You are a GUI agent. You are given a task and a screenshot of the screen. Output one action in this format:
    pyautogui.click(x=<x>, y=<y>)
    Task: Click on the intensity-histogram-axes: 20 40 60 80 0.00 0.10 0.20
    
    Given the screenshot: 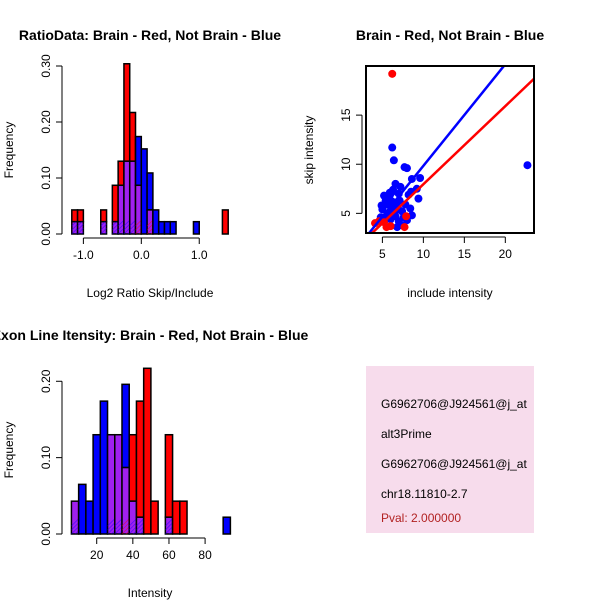 What is the action you would take?
    pyautogui.click(x=125, y=465)
    